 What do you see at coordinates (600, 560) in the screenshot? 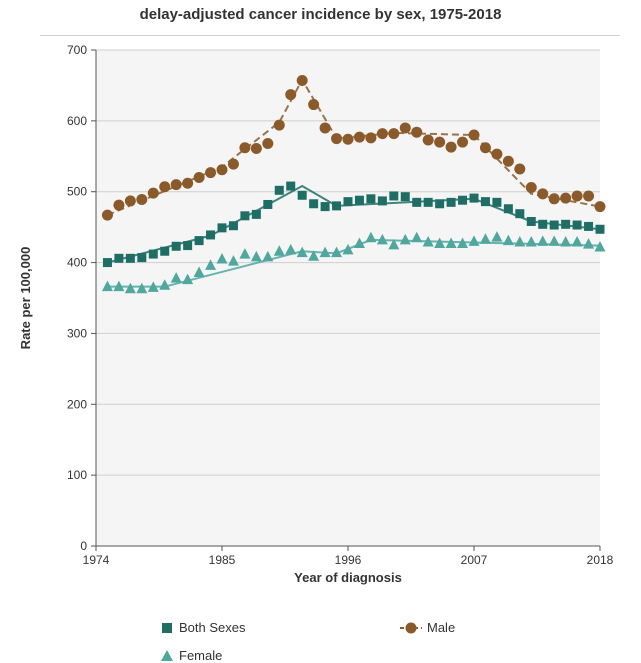
I see `x-tick-label: 2018` at bounding box center [600, 560].